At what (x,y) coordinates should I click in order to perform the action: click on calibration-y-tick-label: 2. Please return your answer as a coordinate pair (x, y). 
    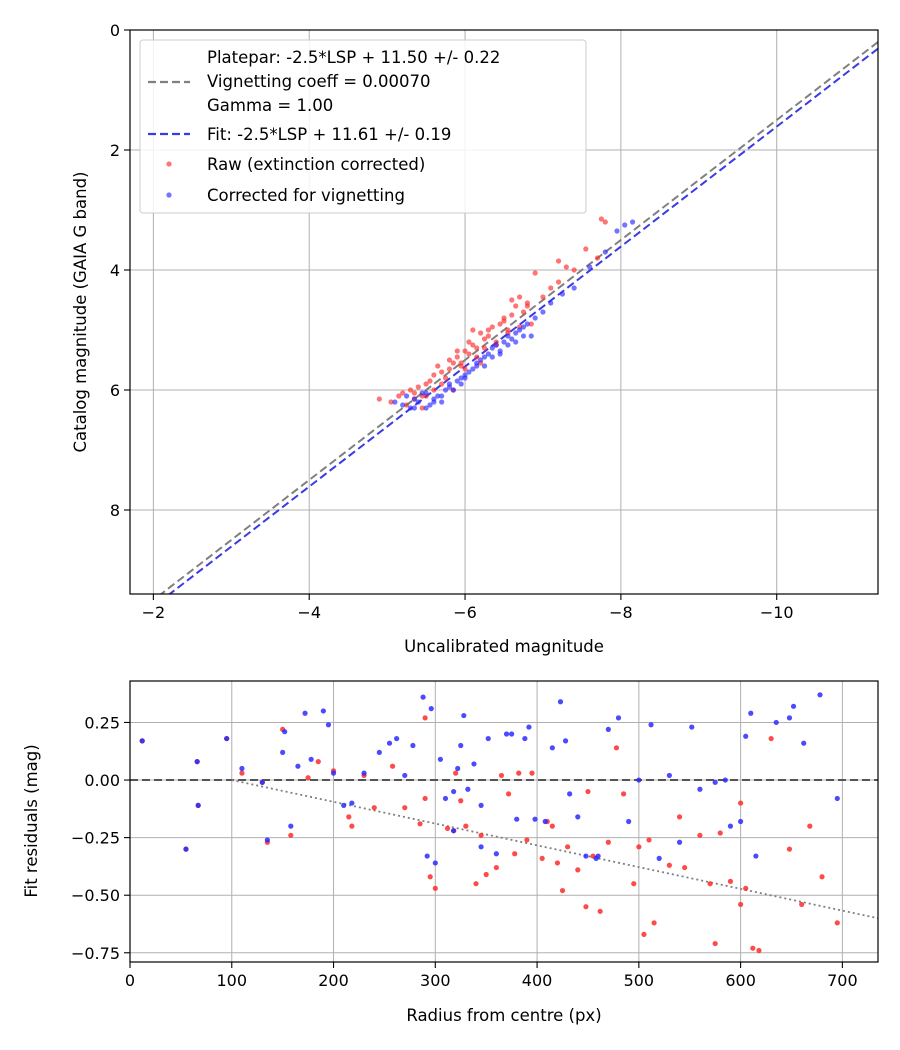
    Looking at the image, I should click on (115, 150).